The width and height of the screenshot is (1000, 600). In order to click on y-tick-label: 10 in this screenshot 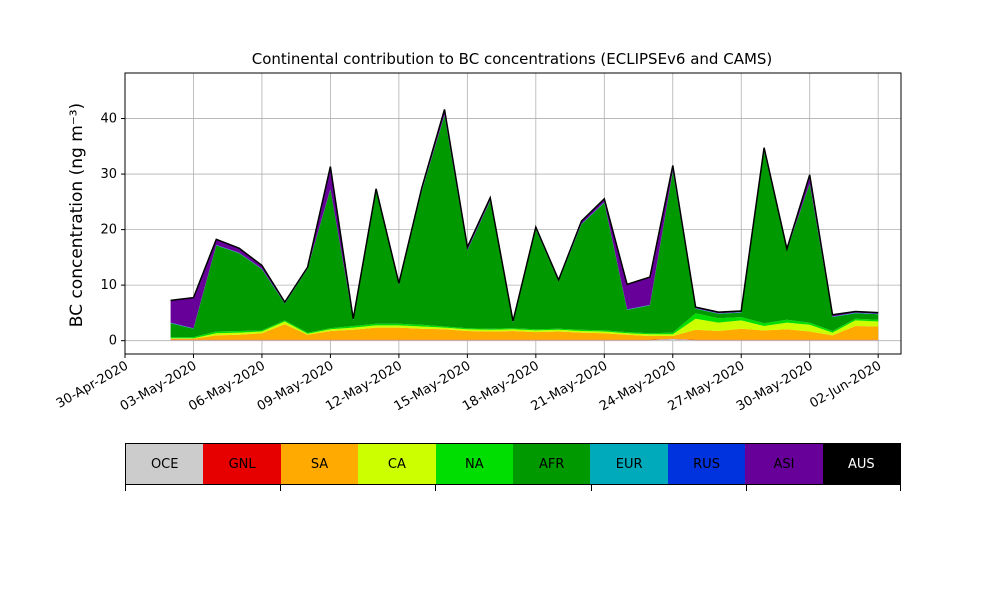, I will do `click(108, 285)`.